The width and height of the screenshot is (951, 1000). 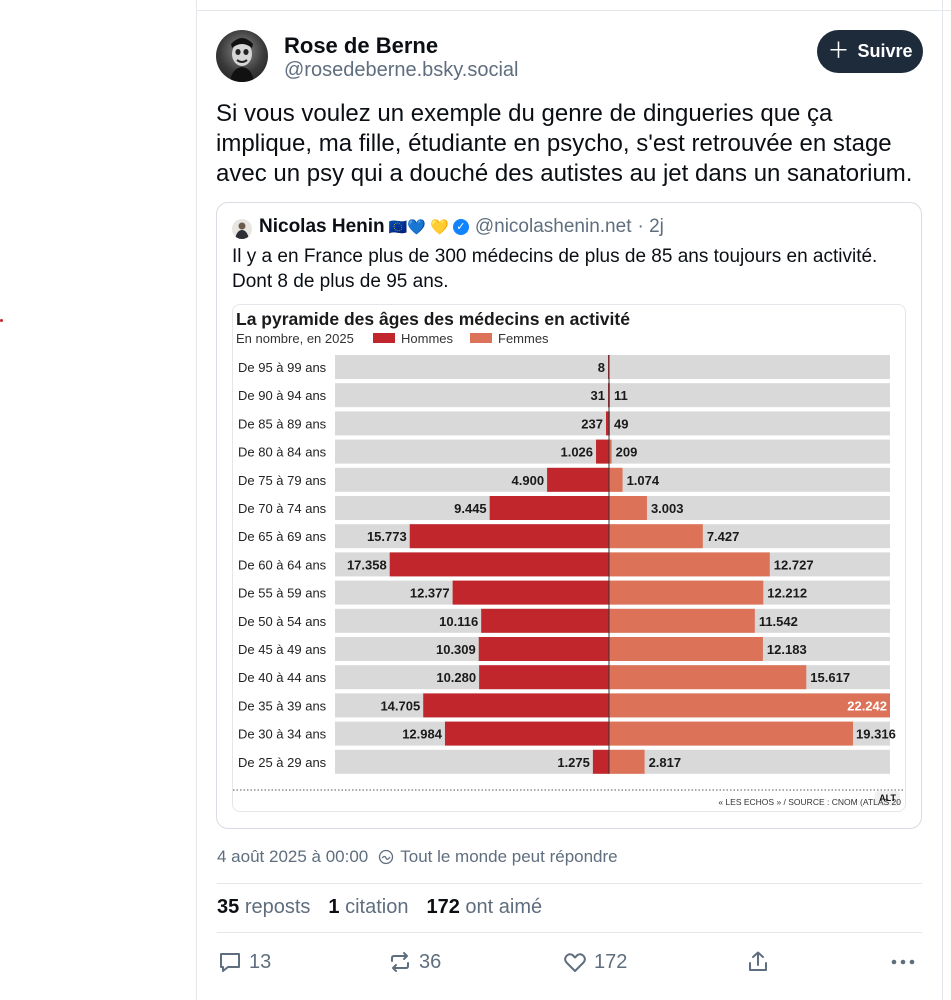 I want to click on value-label-femmes: 11.542, so click(x=778, y=621).